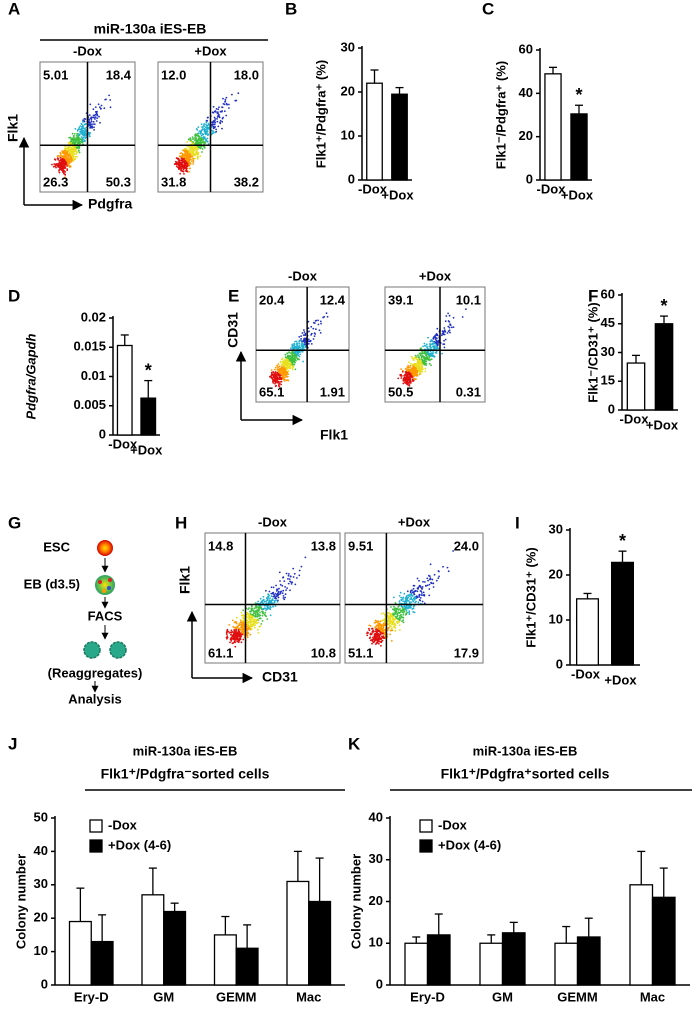 The height and width of the screenshot is (1016, 695). I want to click on x-tick-label: +Dox, so click(662, 424).